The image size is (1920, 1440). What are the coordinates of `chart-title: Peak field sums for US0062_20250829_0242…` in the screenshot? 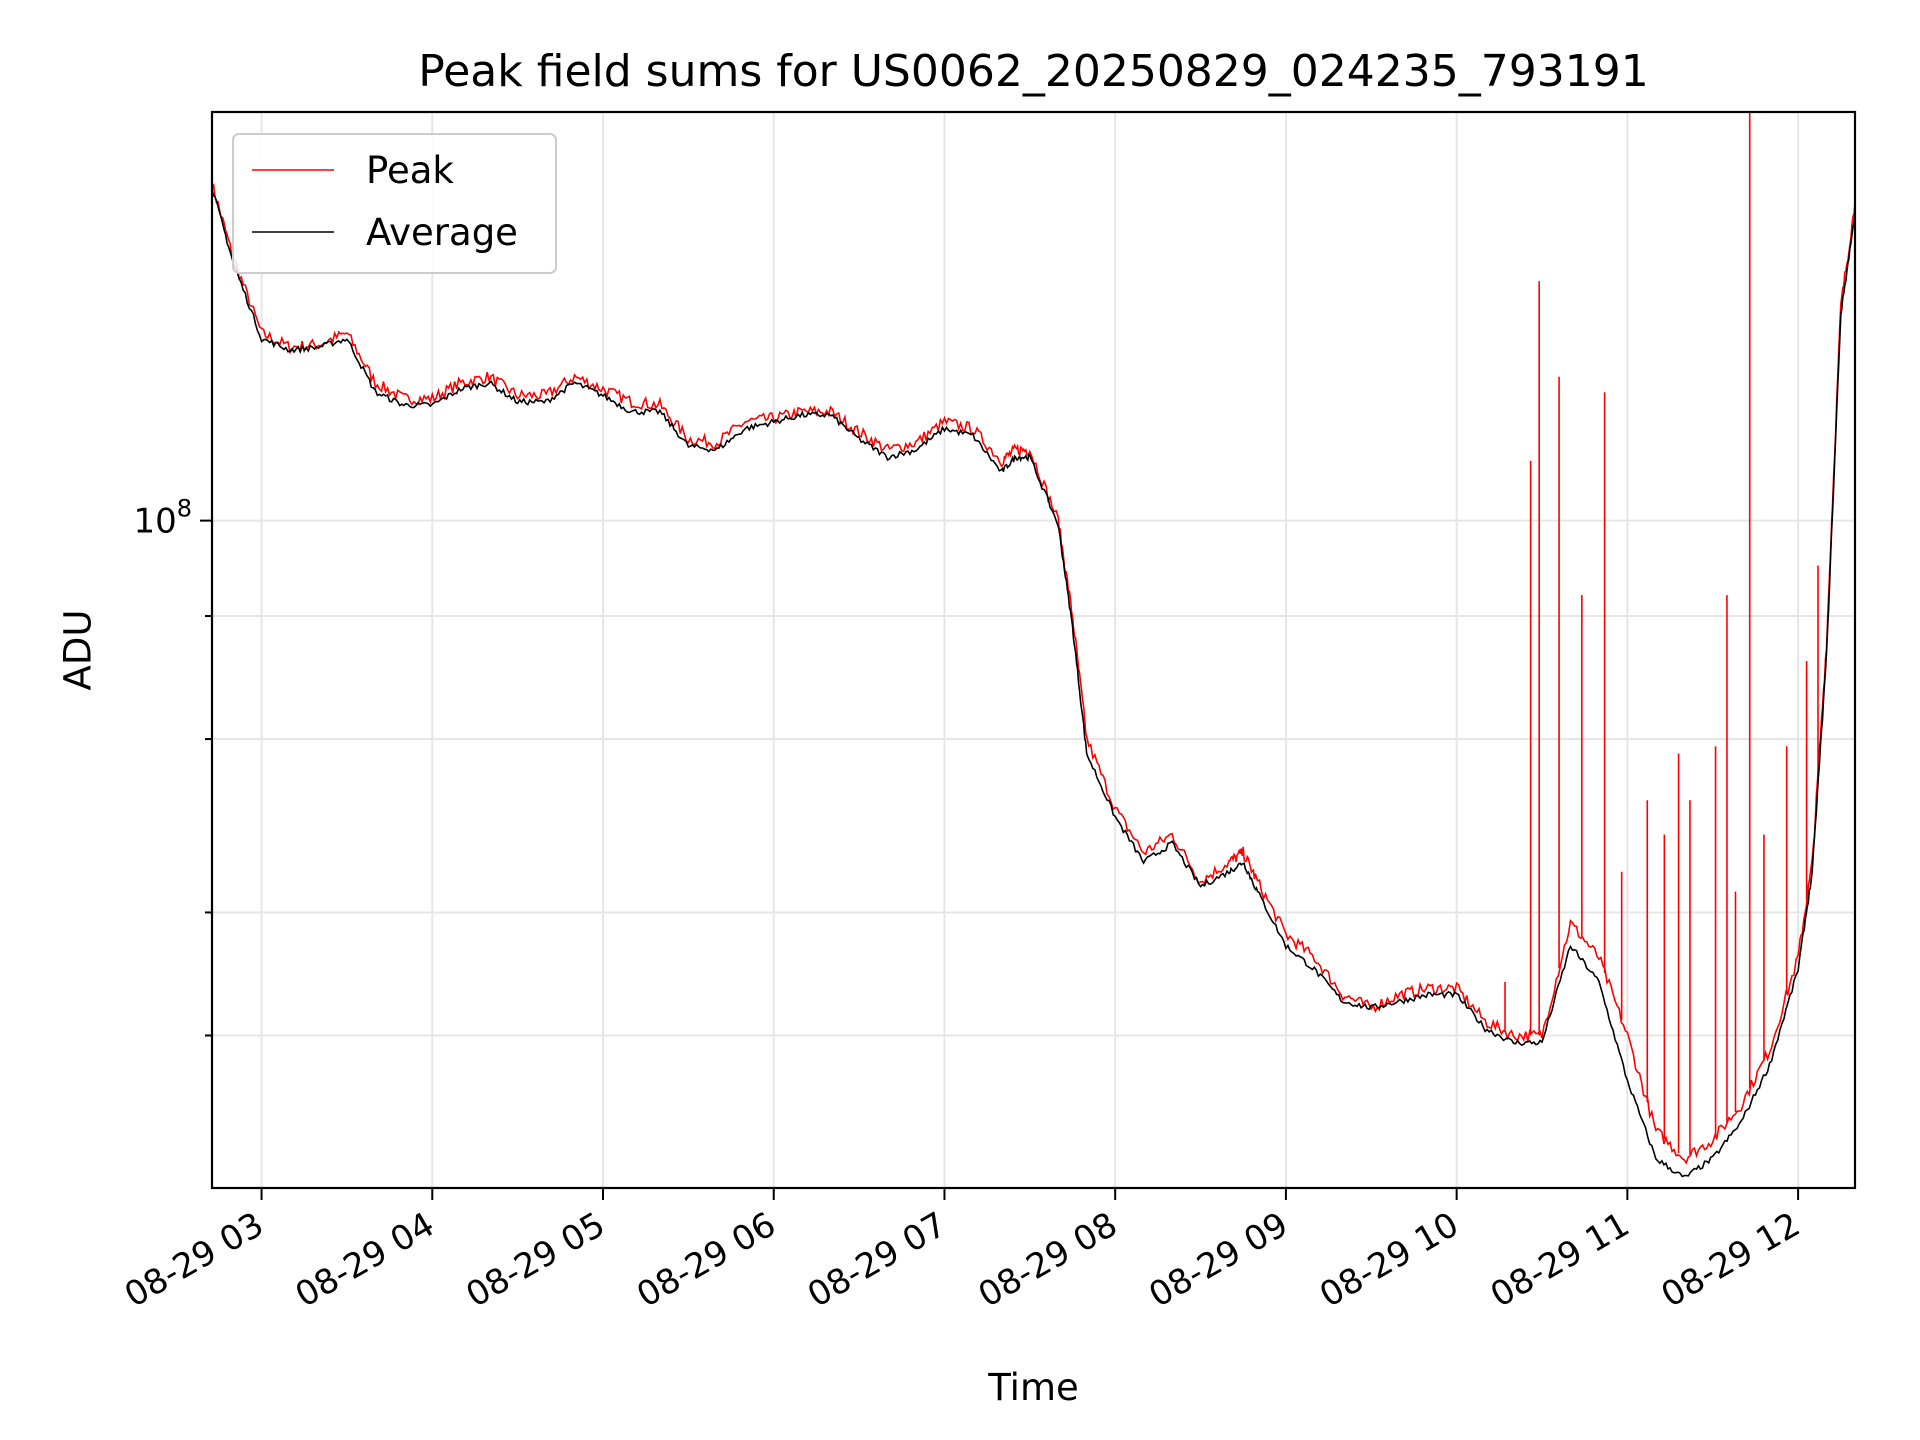 It's located at (1033, 71).